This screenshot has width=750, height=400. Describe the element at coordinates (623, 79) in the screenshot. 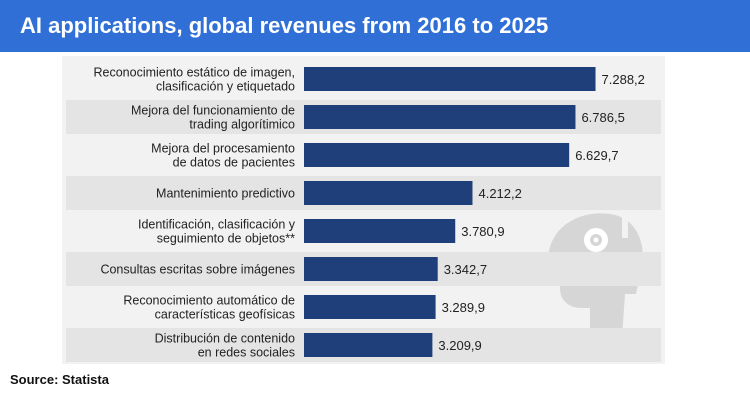

I see `value-label: 7.288,2` at that location.